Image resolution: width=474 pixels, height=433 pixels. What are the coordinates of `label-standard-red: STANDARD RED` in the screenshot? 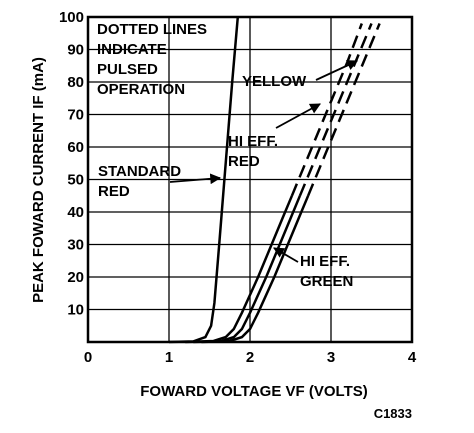 It's located at (139, 181).